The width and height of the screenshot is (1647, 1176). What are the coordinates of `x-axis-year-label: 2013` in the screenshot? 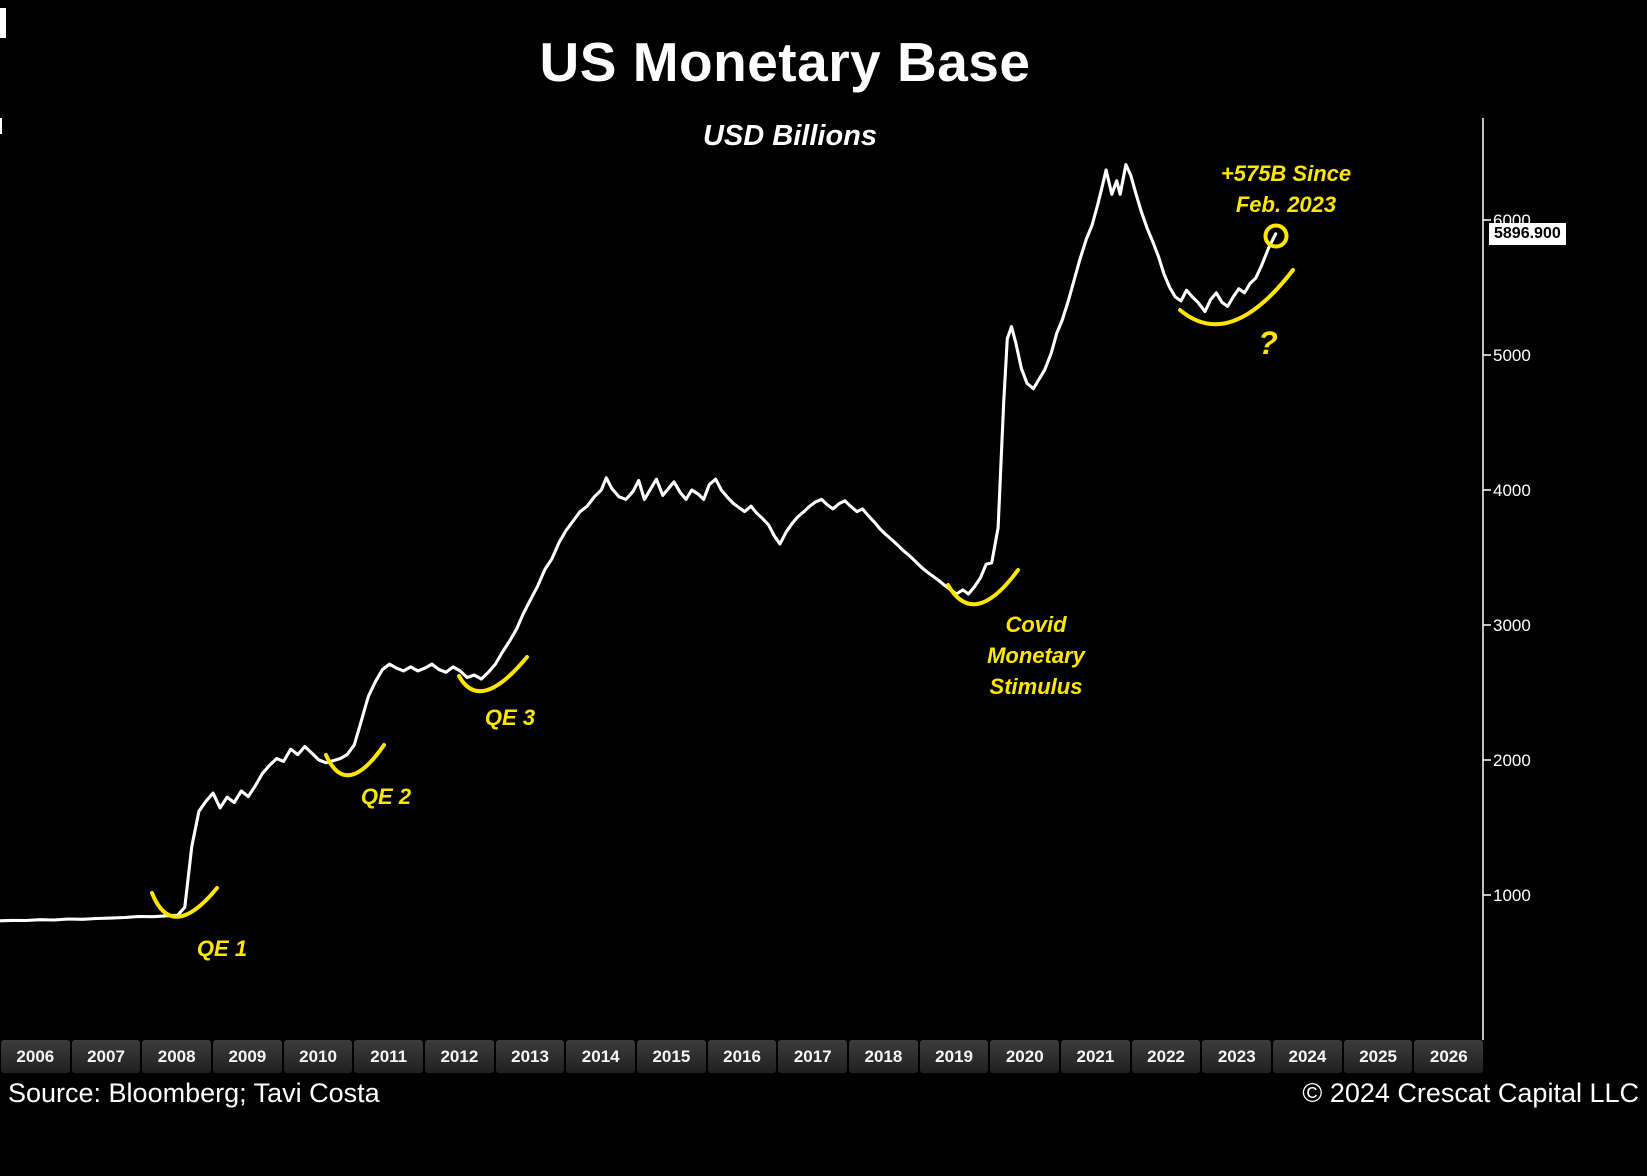 It's located at (530, 1056).